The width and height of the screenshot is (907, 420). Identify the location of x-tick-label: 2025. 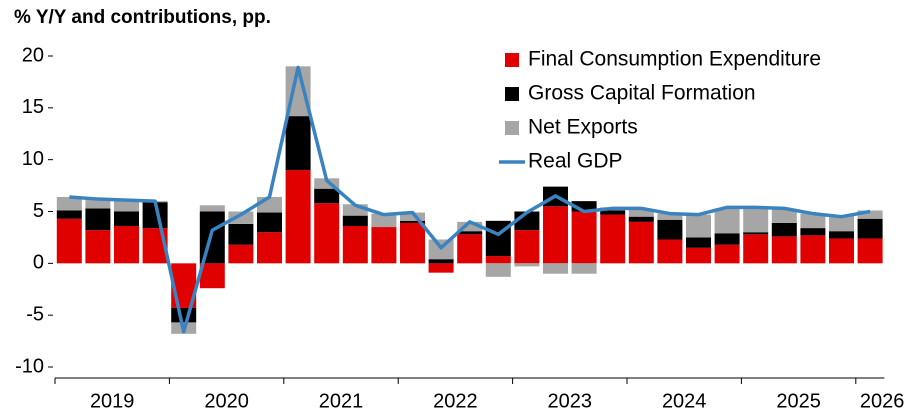
(798, 401).